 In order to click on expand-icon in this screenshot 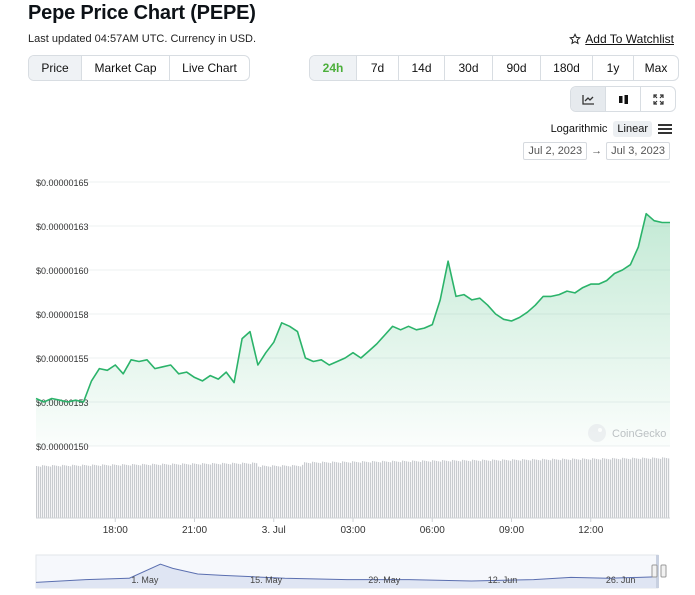, I will do `click(658, 99)`.